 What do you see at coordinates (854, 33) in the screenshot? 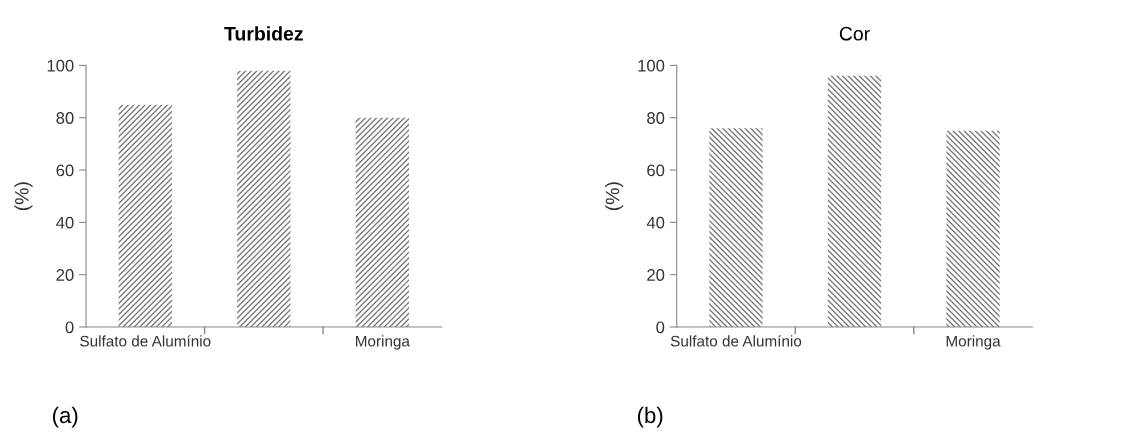
I see `chart-title: Cor` at bounding box center [854, 33].